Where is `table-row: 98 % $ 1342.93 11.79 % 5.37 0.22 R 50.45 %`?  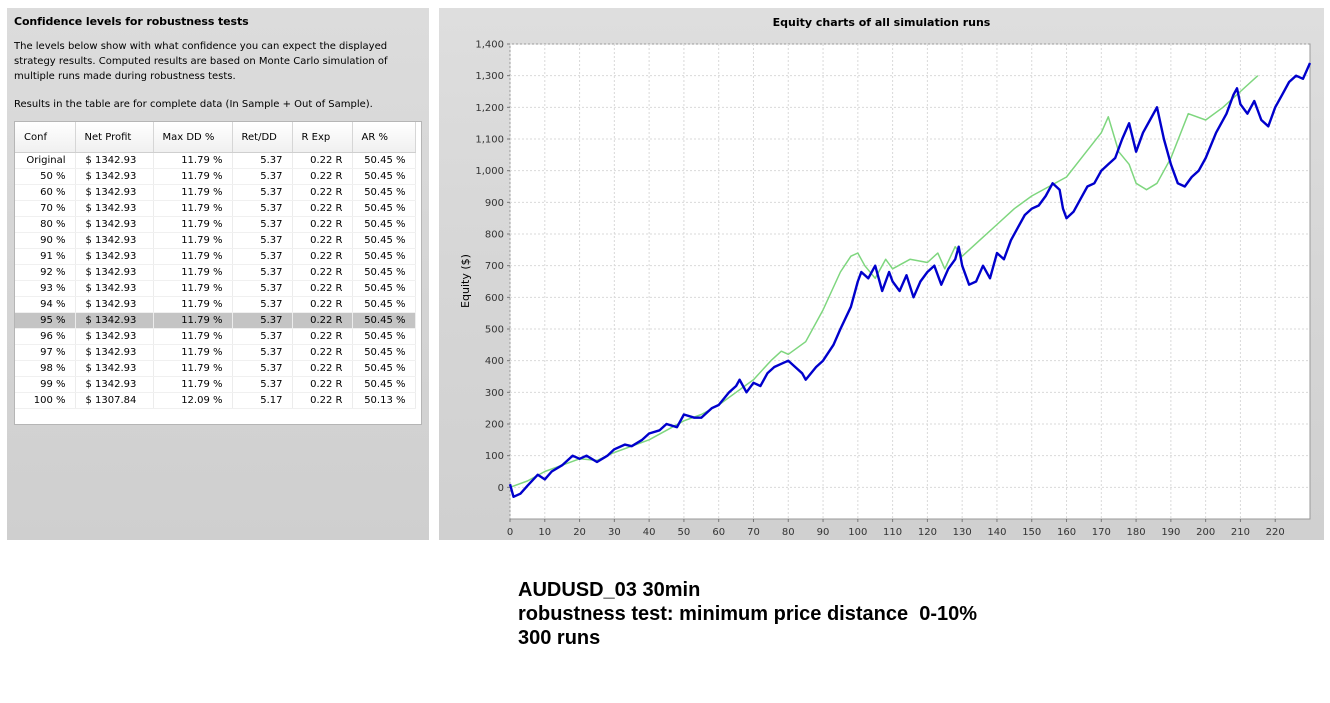
table-row: 98 % $ 1342.93 11.79 % 5.37 0.22 R 50.45 % is located at coordinates (215, 368).